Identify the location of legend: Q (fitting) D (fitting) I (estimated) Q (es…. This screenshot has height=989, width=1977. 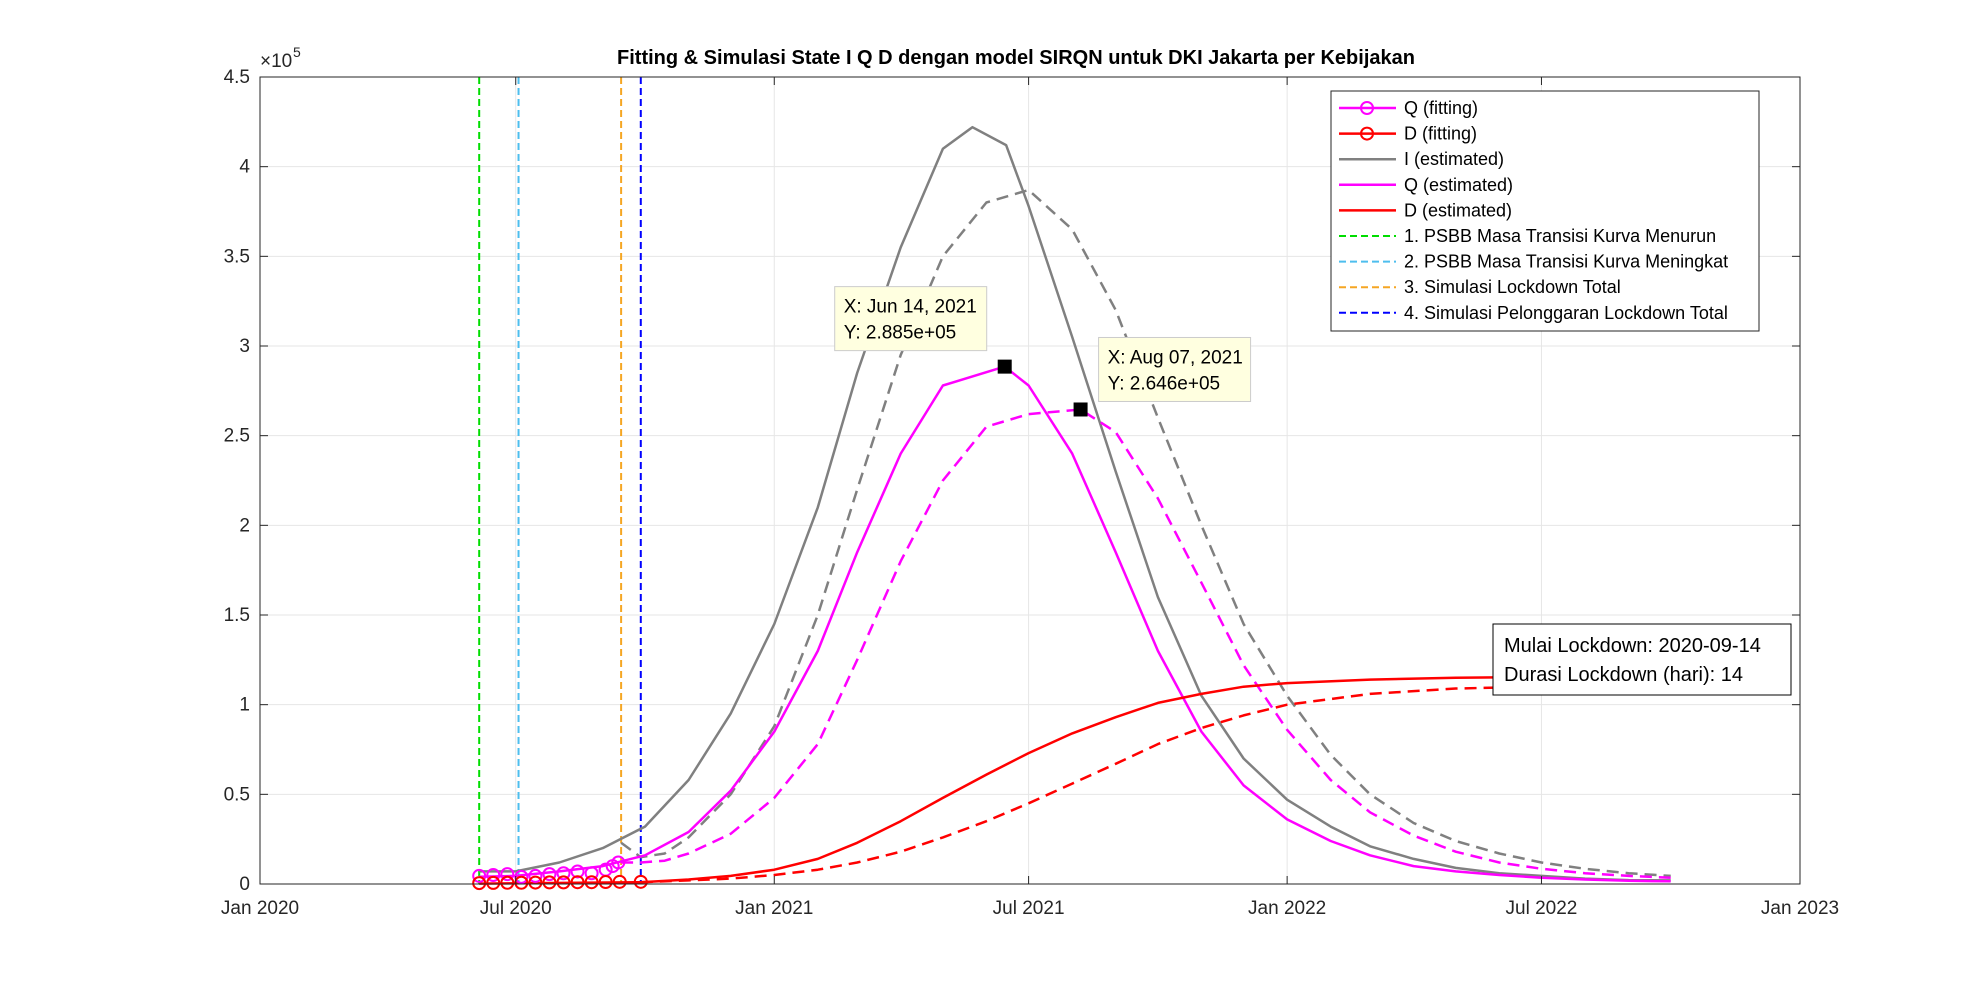
(1545, 211).